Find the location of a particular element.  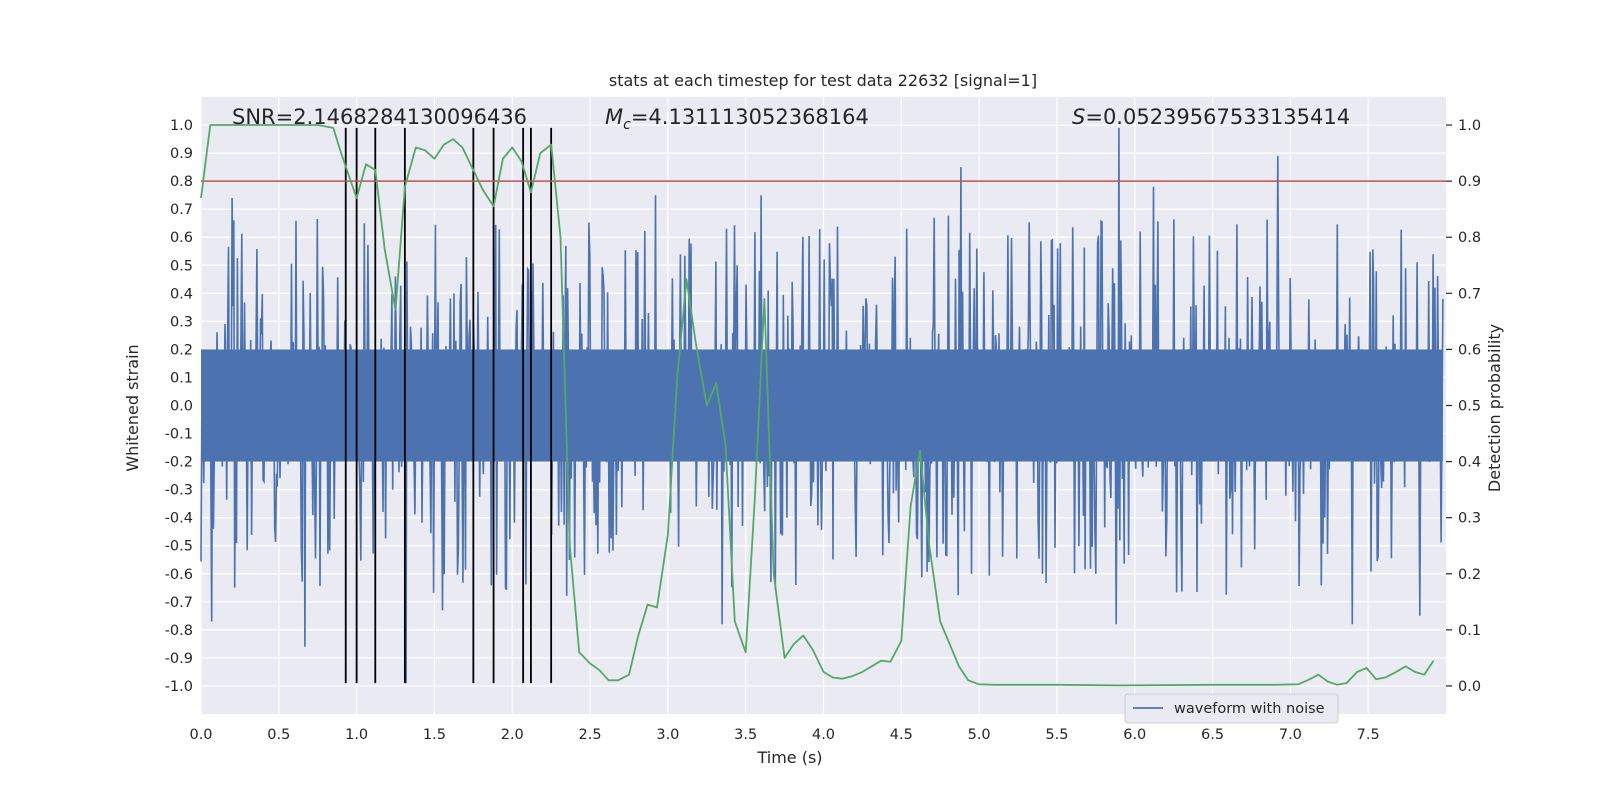

left-y-tick-label: 0.3 is located at coordinates (181, 322).